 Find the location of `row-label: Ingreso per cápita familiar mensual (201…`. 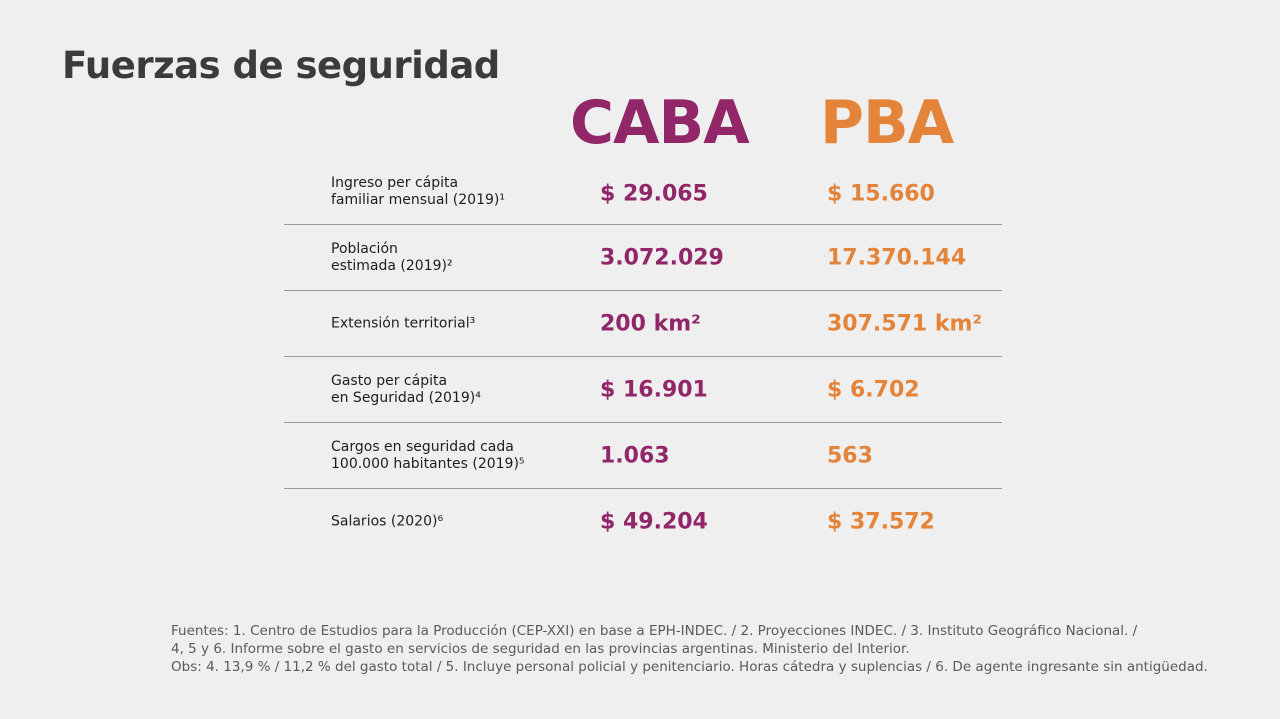

row-label: Ingreso per cápita familiar mensual (201… is located at coordinates (418, 191).